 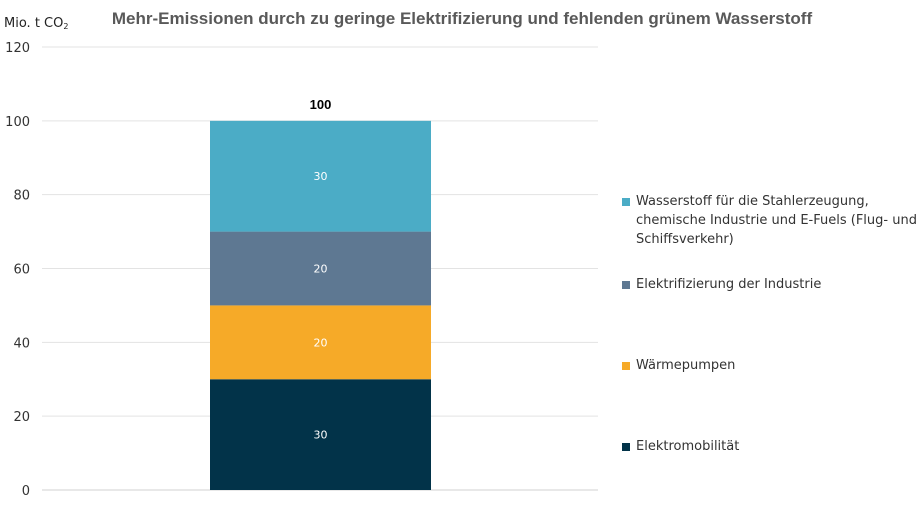 What do you see at coordinates (26, 491) in the screenshot?
I see `y-tick-label-0: 0` at bounding box center [26, 491].